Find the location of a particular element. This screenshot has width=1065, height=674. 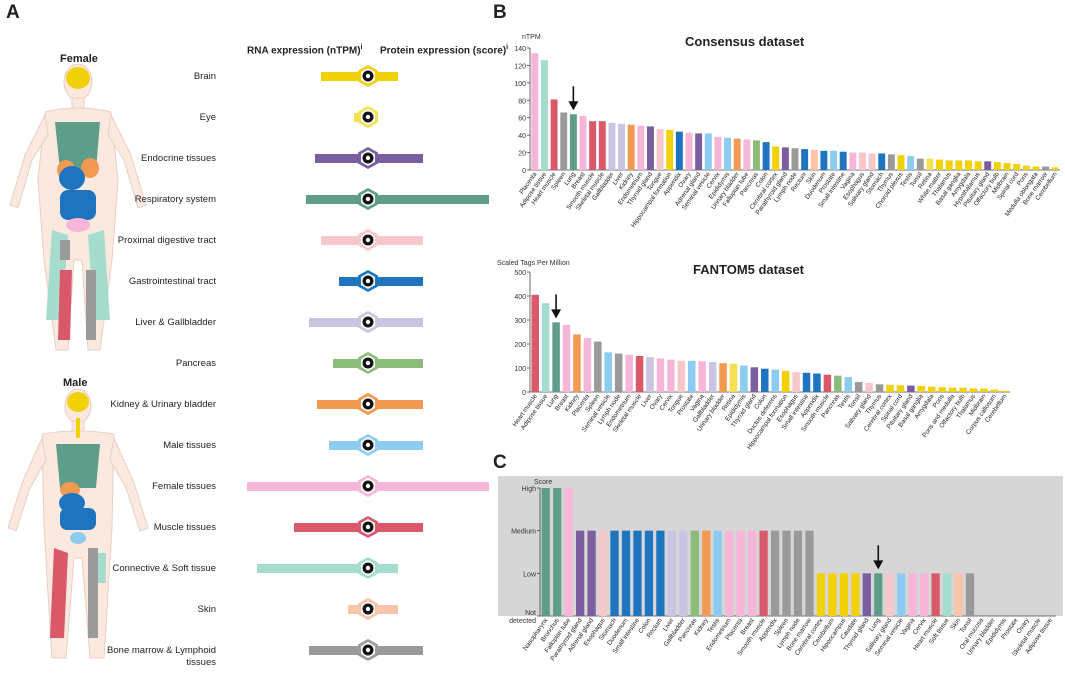

tissue-label: Male tissues is located at coordinates (189, 445).